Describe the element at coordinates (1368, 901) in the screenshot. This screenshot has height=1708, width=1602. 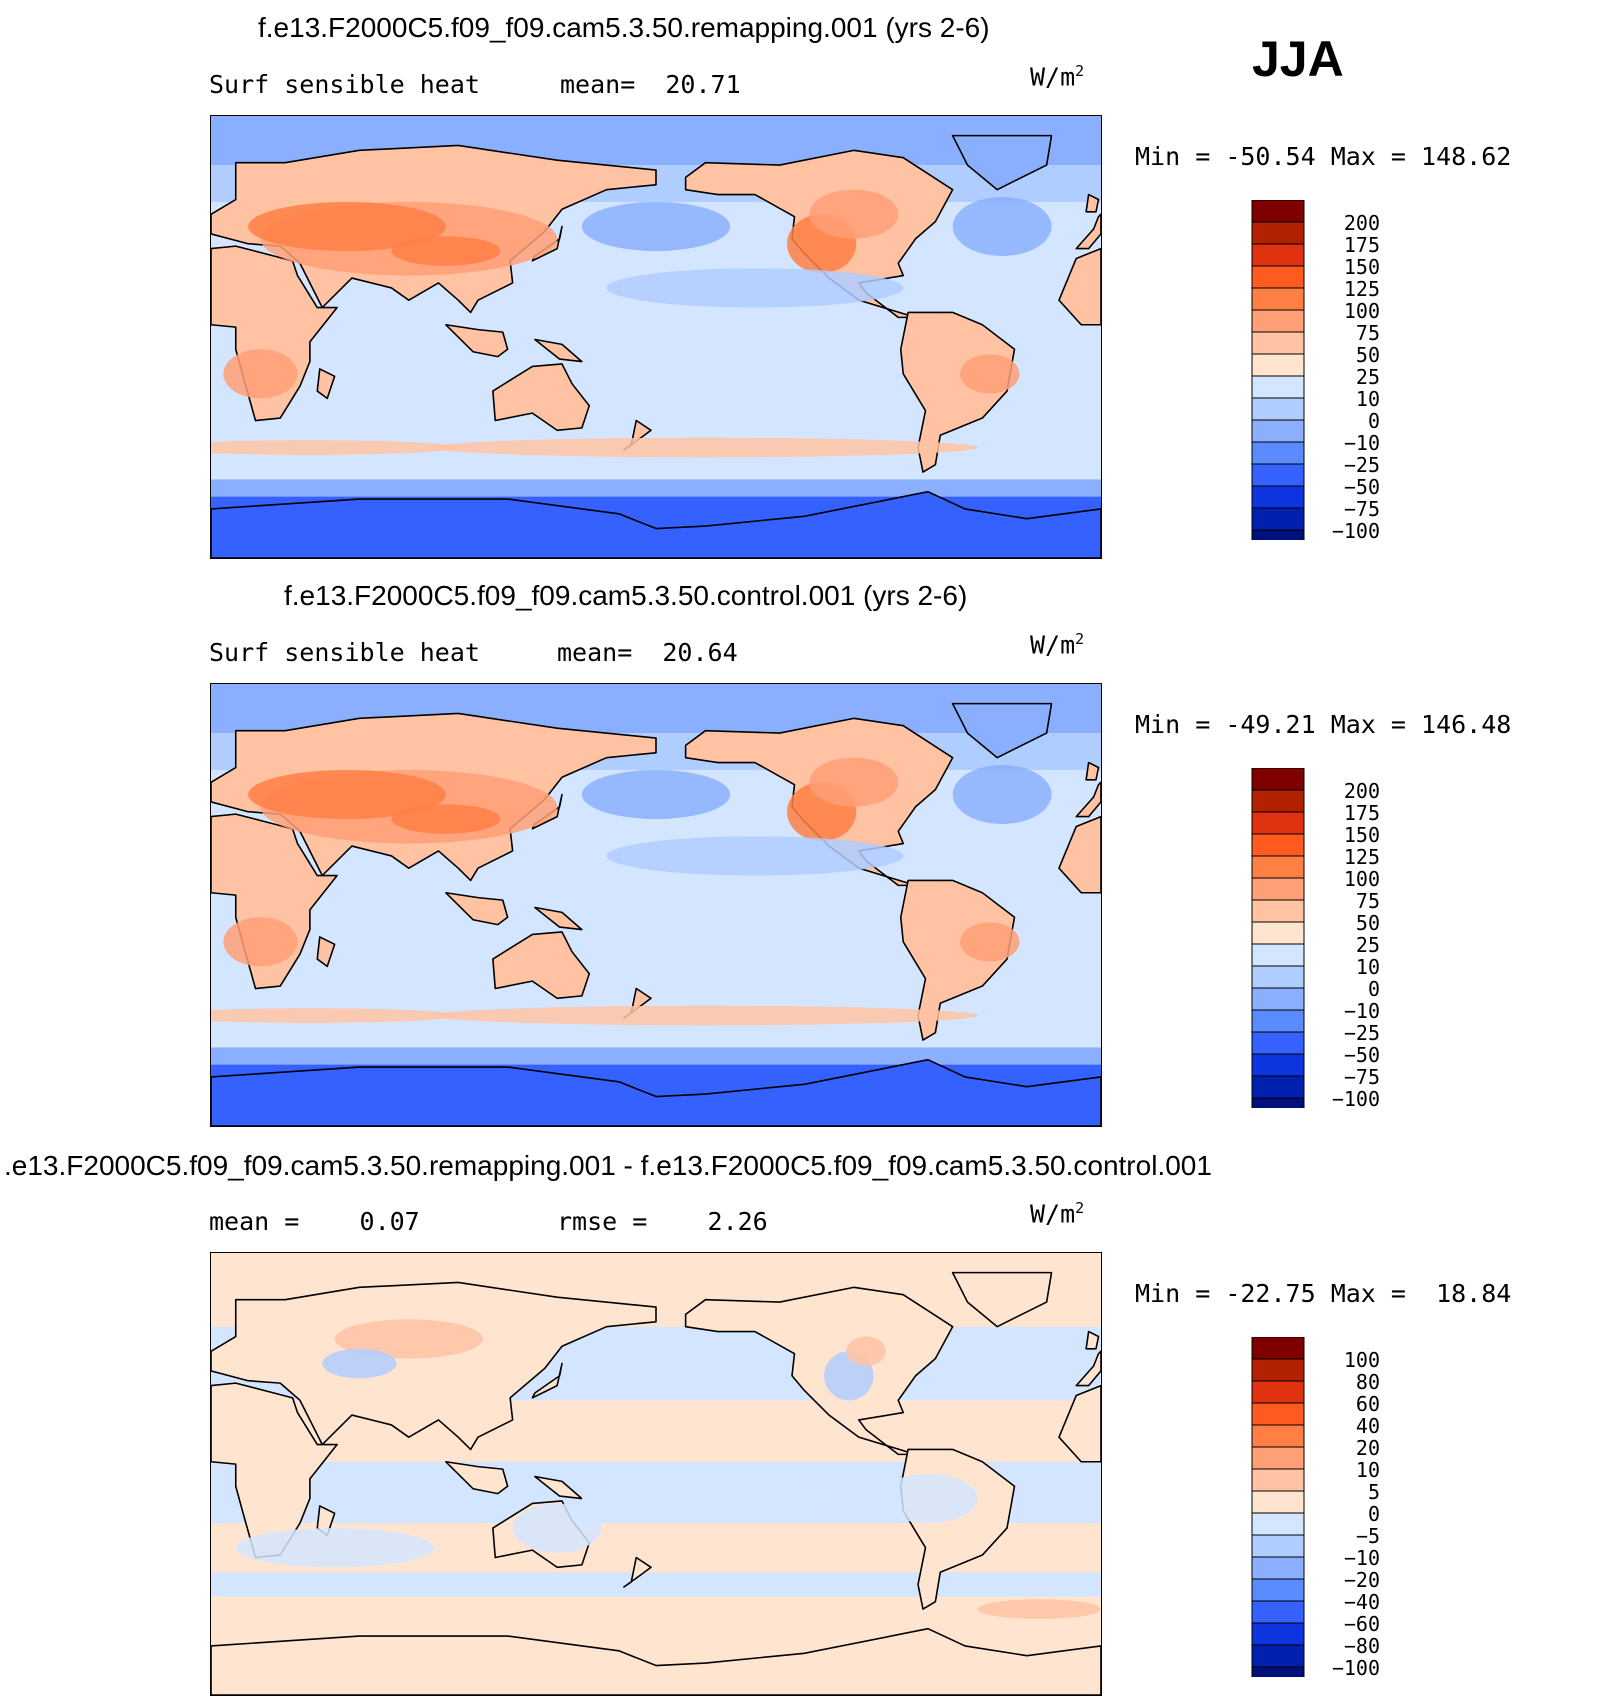
I see `colorbar-2-tick-label: 75` at that location.